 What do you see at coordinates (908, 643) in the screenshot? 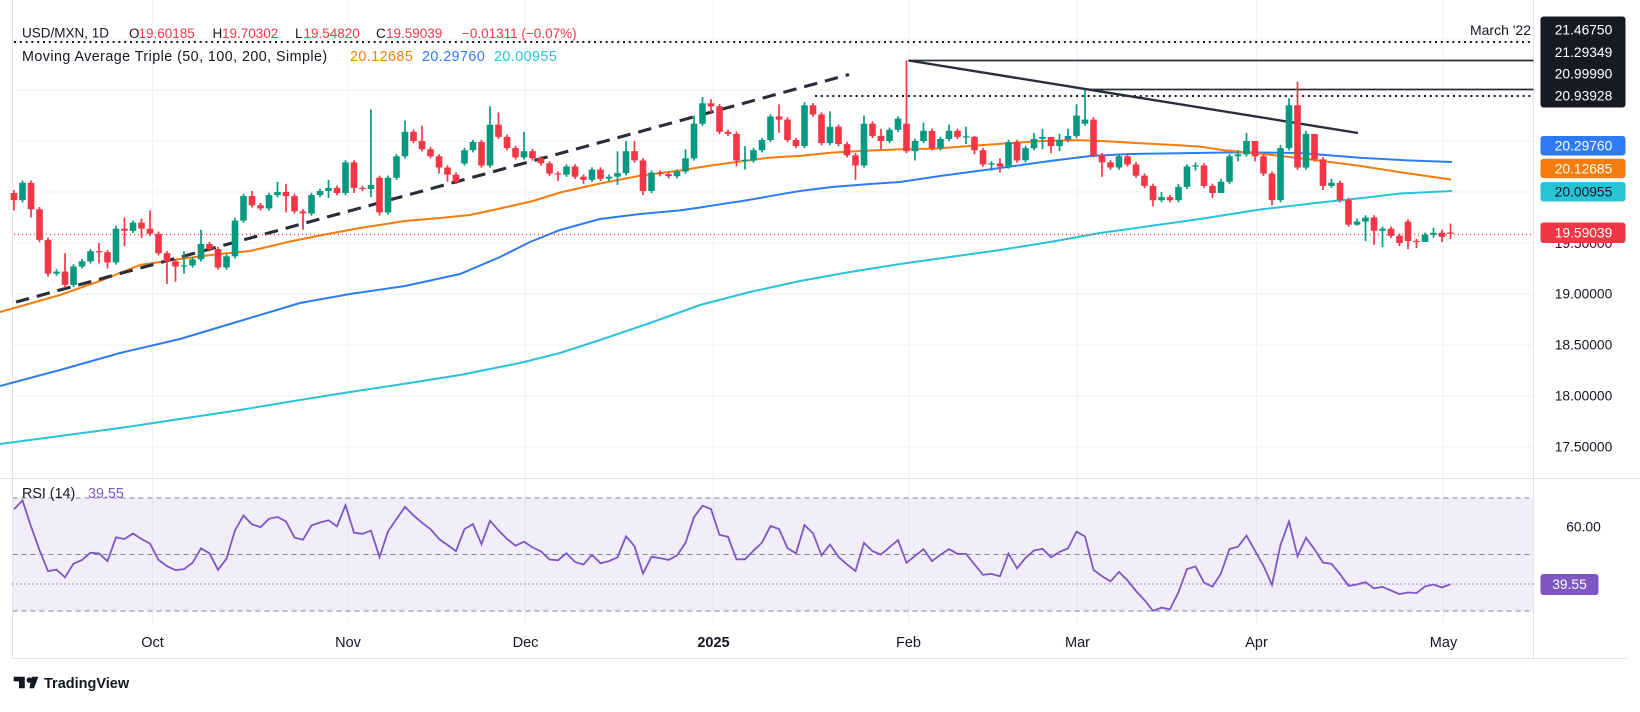
I see `svg-text: Feb` at bounding box center [908, 643].